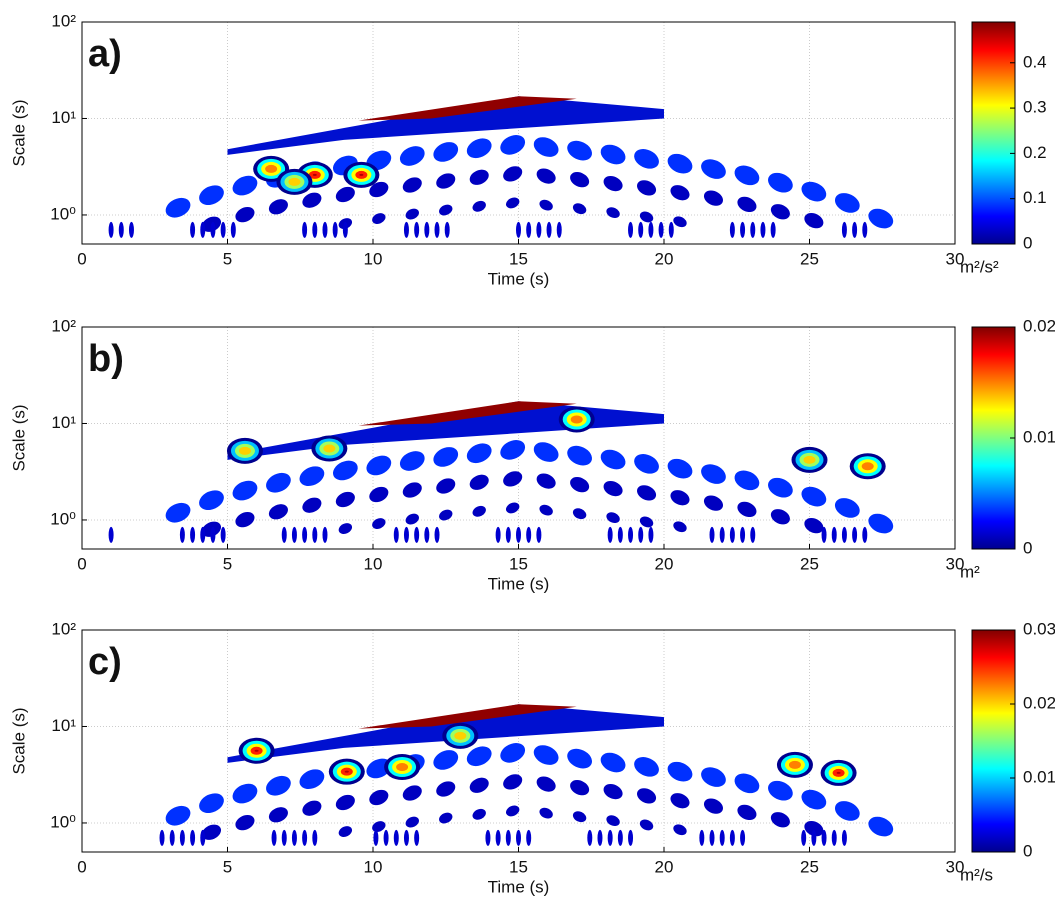 This screenshot has height=906, width=1055. What do you see at coordinates (993, 133) in the screenshot?
I see `colorbar` at bounding box center [993, 133].